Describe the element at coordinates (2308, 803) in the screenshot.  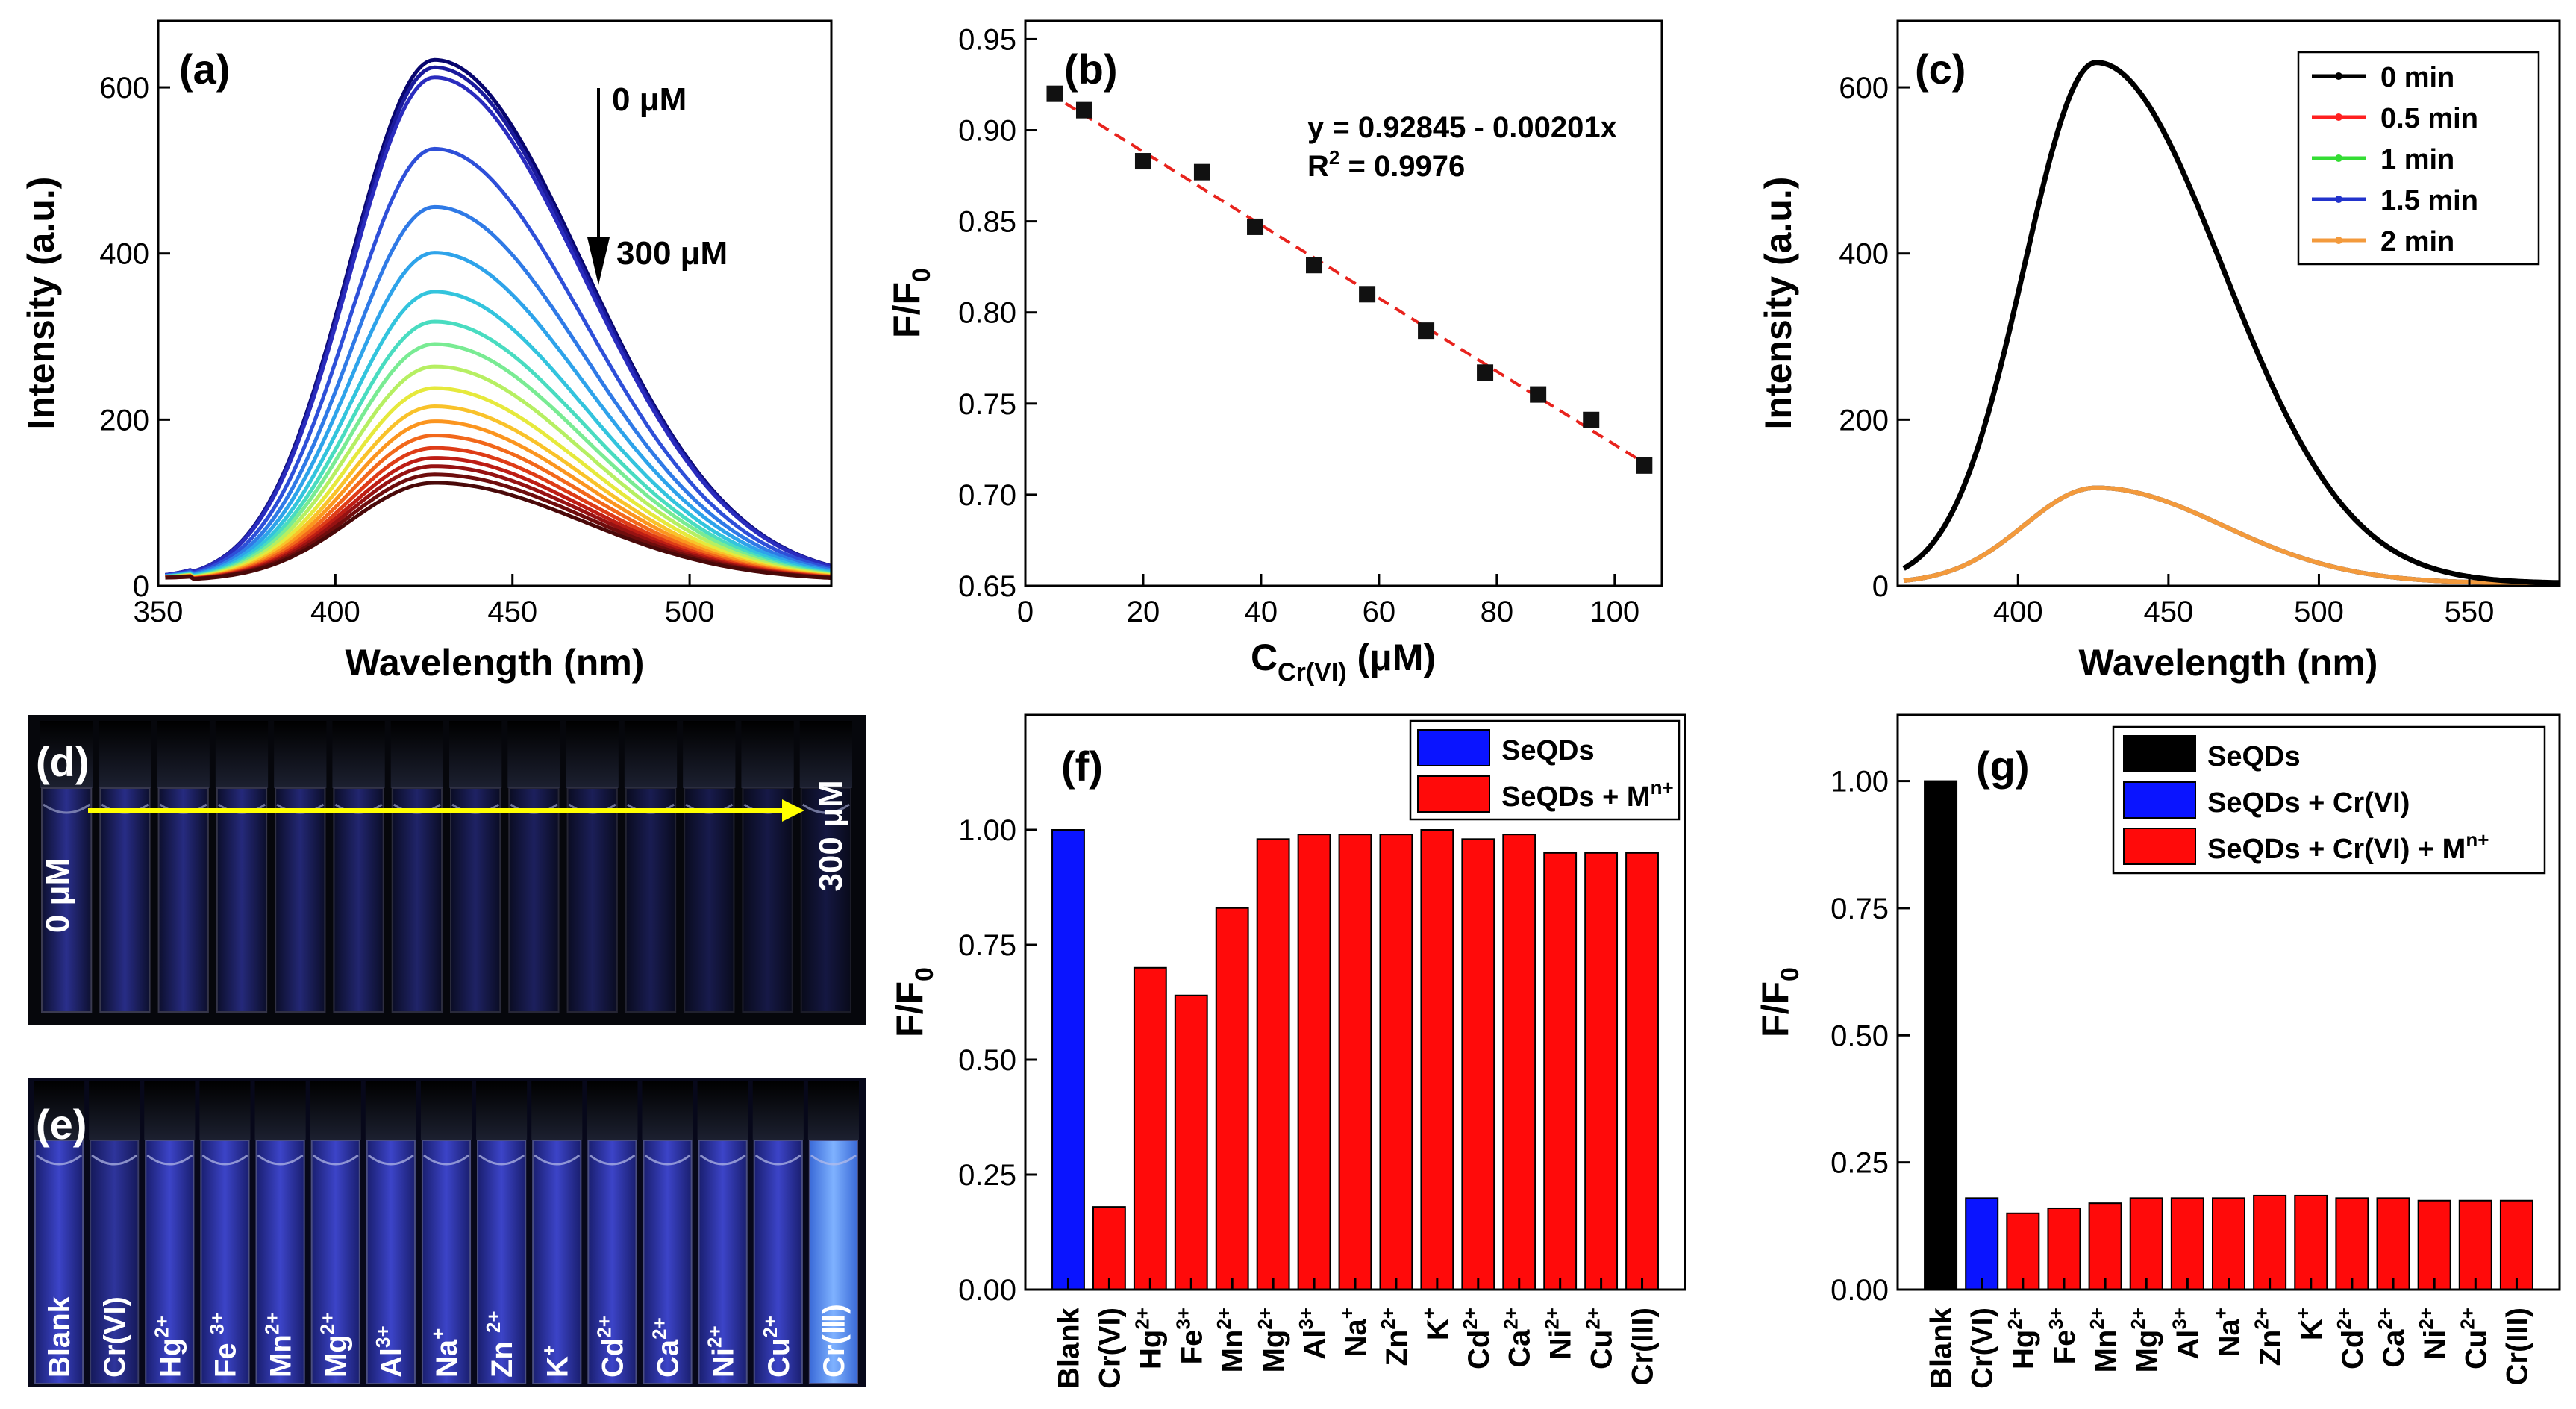
I see `panel-g-legend-label: SeQDs + Cr(VI)` at that location.